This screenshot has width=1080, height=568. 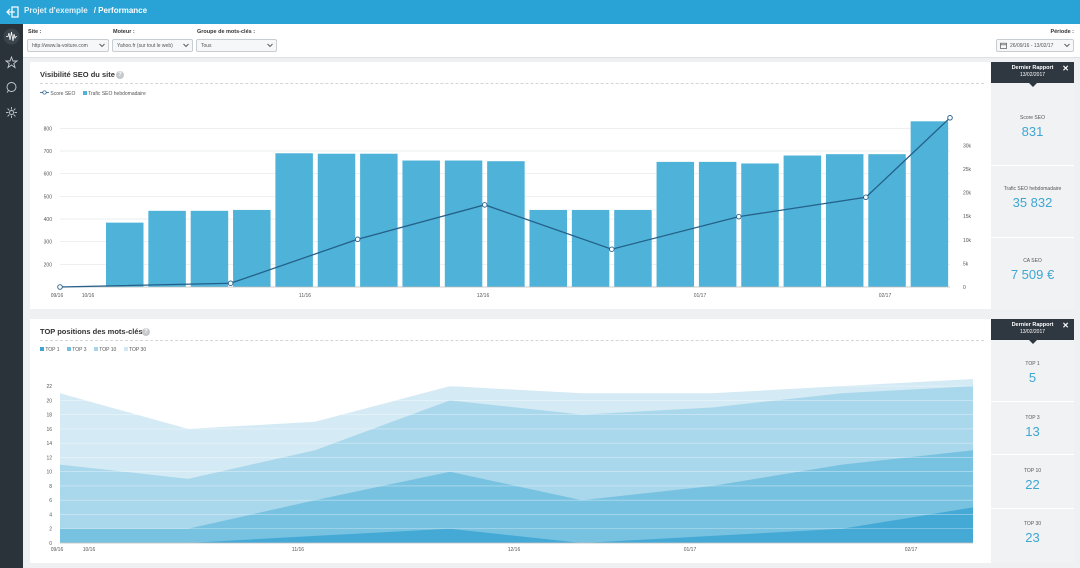 I want to click on y2-tick-label: 0, so click(x=964, y=288).